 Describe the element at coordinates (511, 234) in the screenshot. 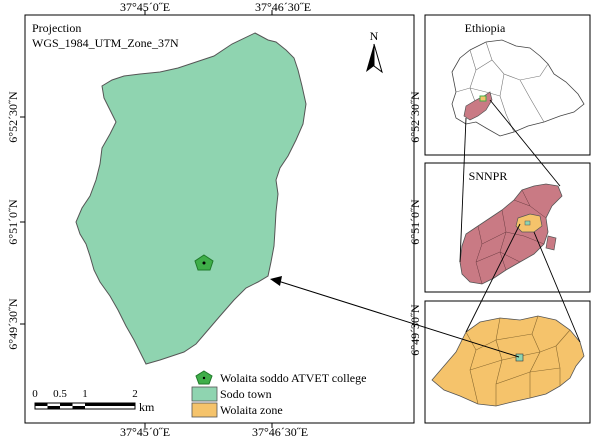

I see `snnpr-map` at that location.